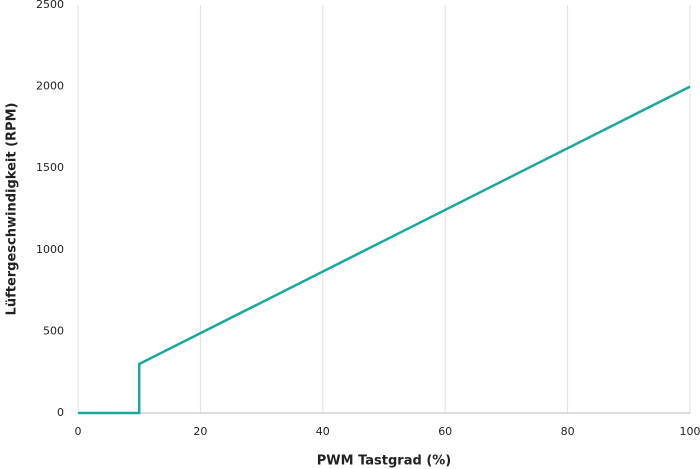 The height and width of the screenshot is (469, 700). What do you see at coordinates (323, 431) in the screenshot?
I see `x-tick-label: 40` at bounding box center [323, 431].